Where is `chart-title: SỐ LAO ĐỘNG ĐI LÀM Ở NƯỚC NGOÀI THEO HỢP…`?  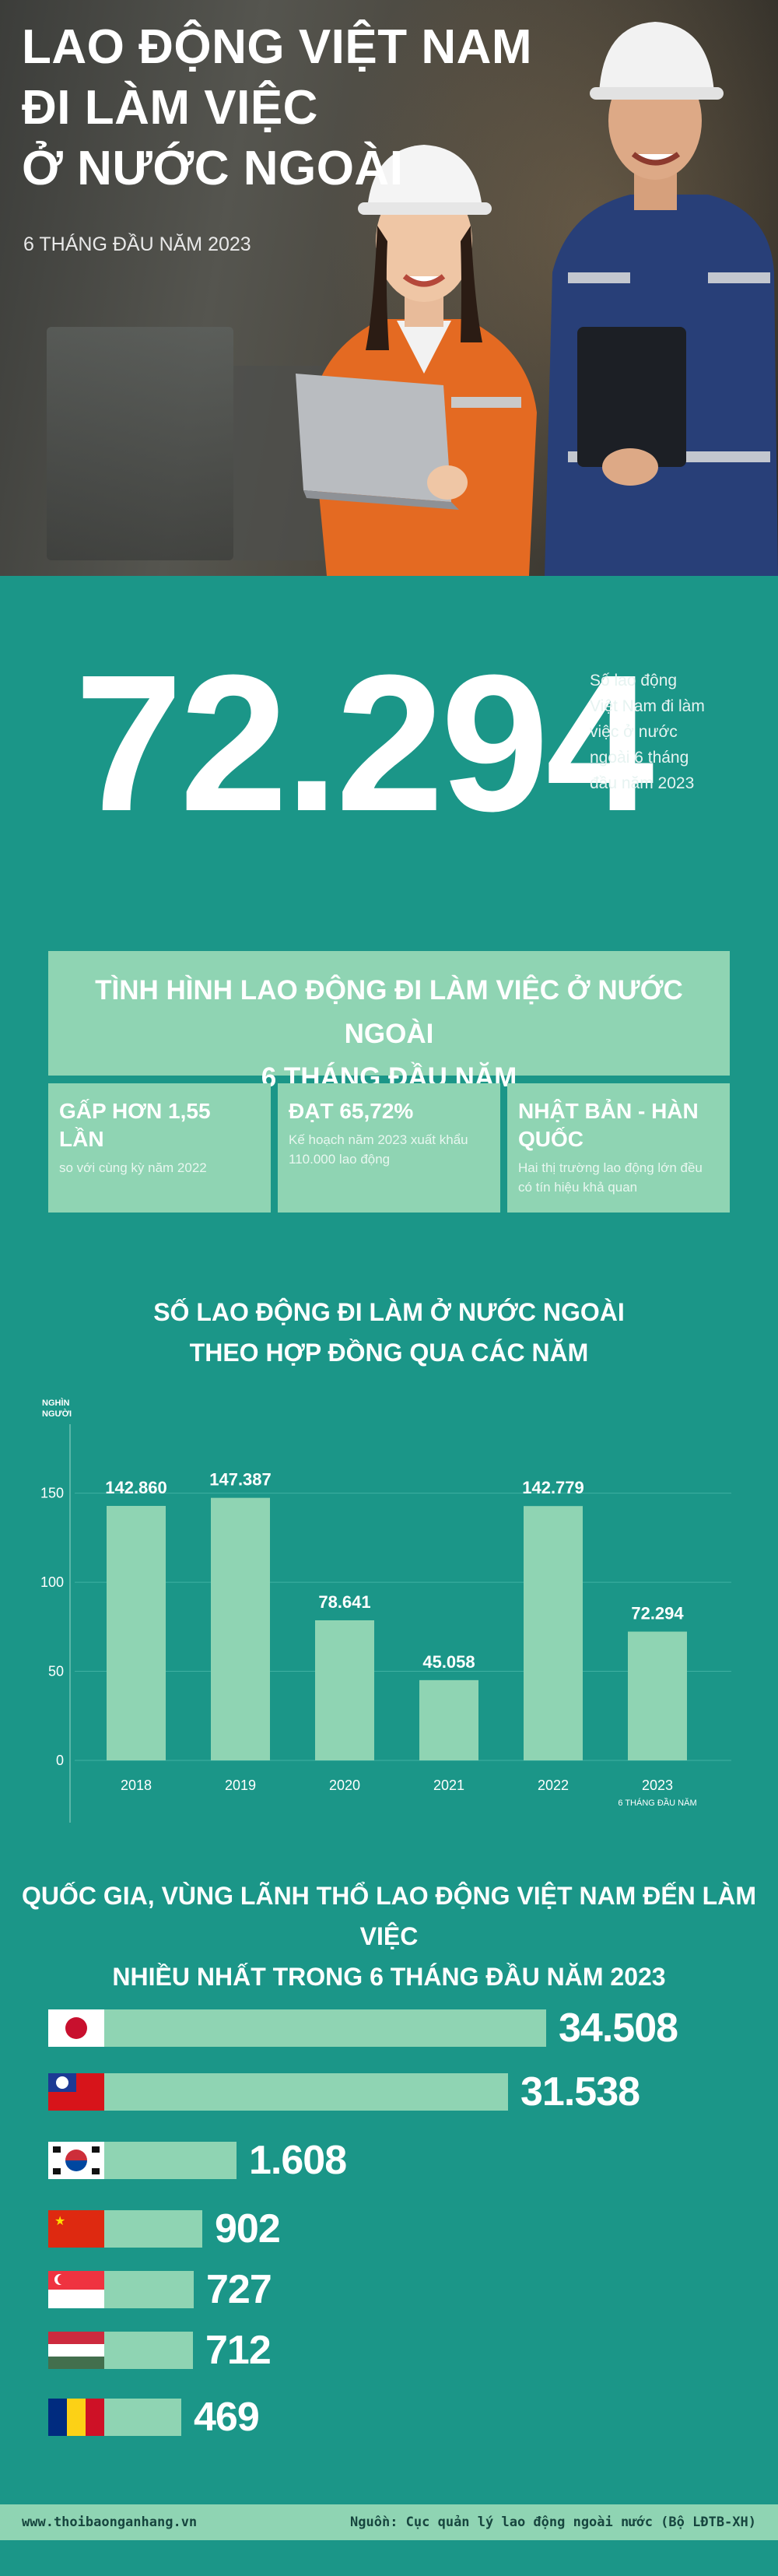
chart-title: SỐ LAO ĐỘNG ĐI LÀM Ở NƯỚC NGOÀI THEO HỢP… is located at coordinates (389, 1333).